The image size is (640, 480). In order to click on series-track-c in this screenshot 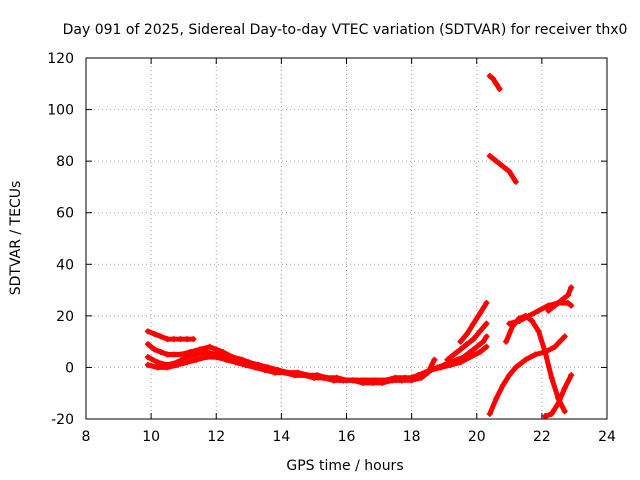, I will do `click(291, 370)`.